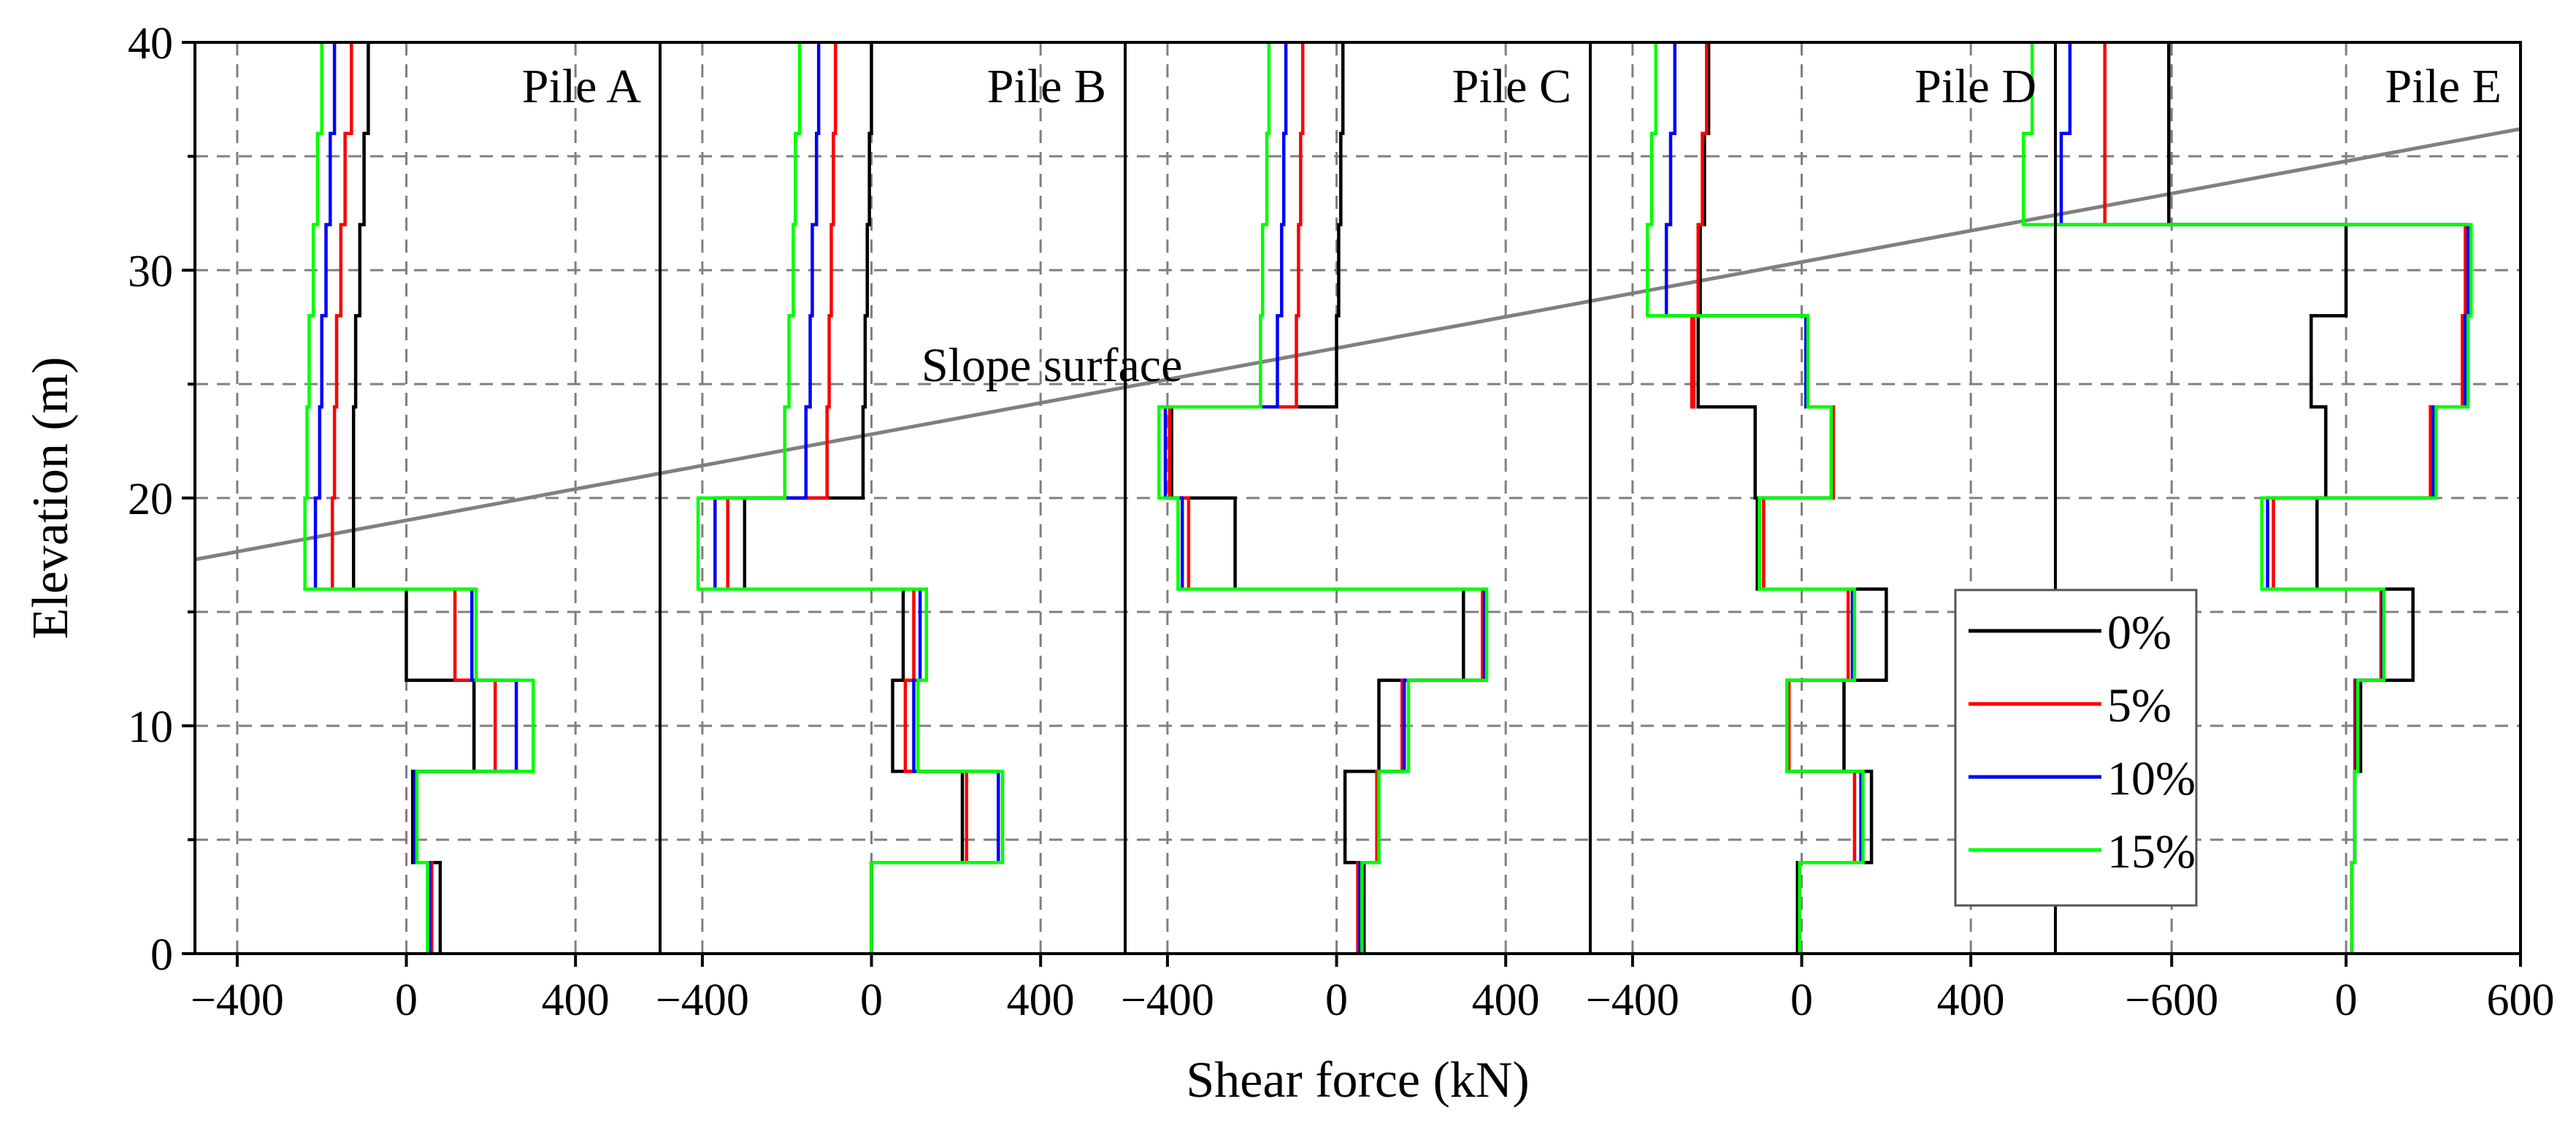  I want to click on y-tick-label: 0, so click(161, 955).